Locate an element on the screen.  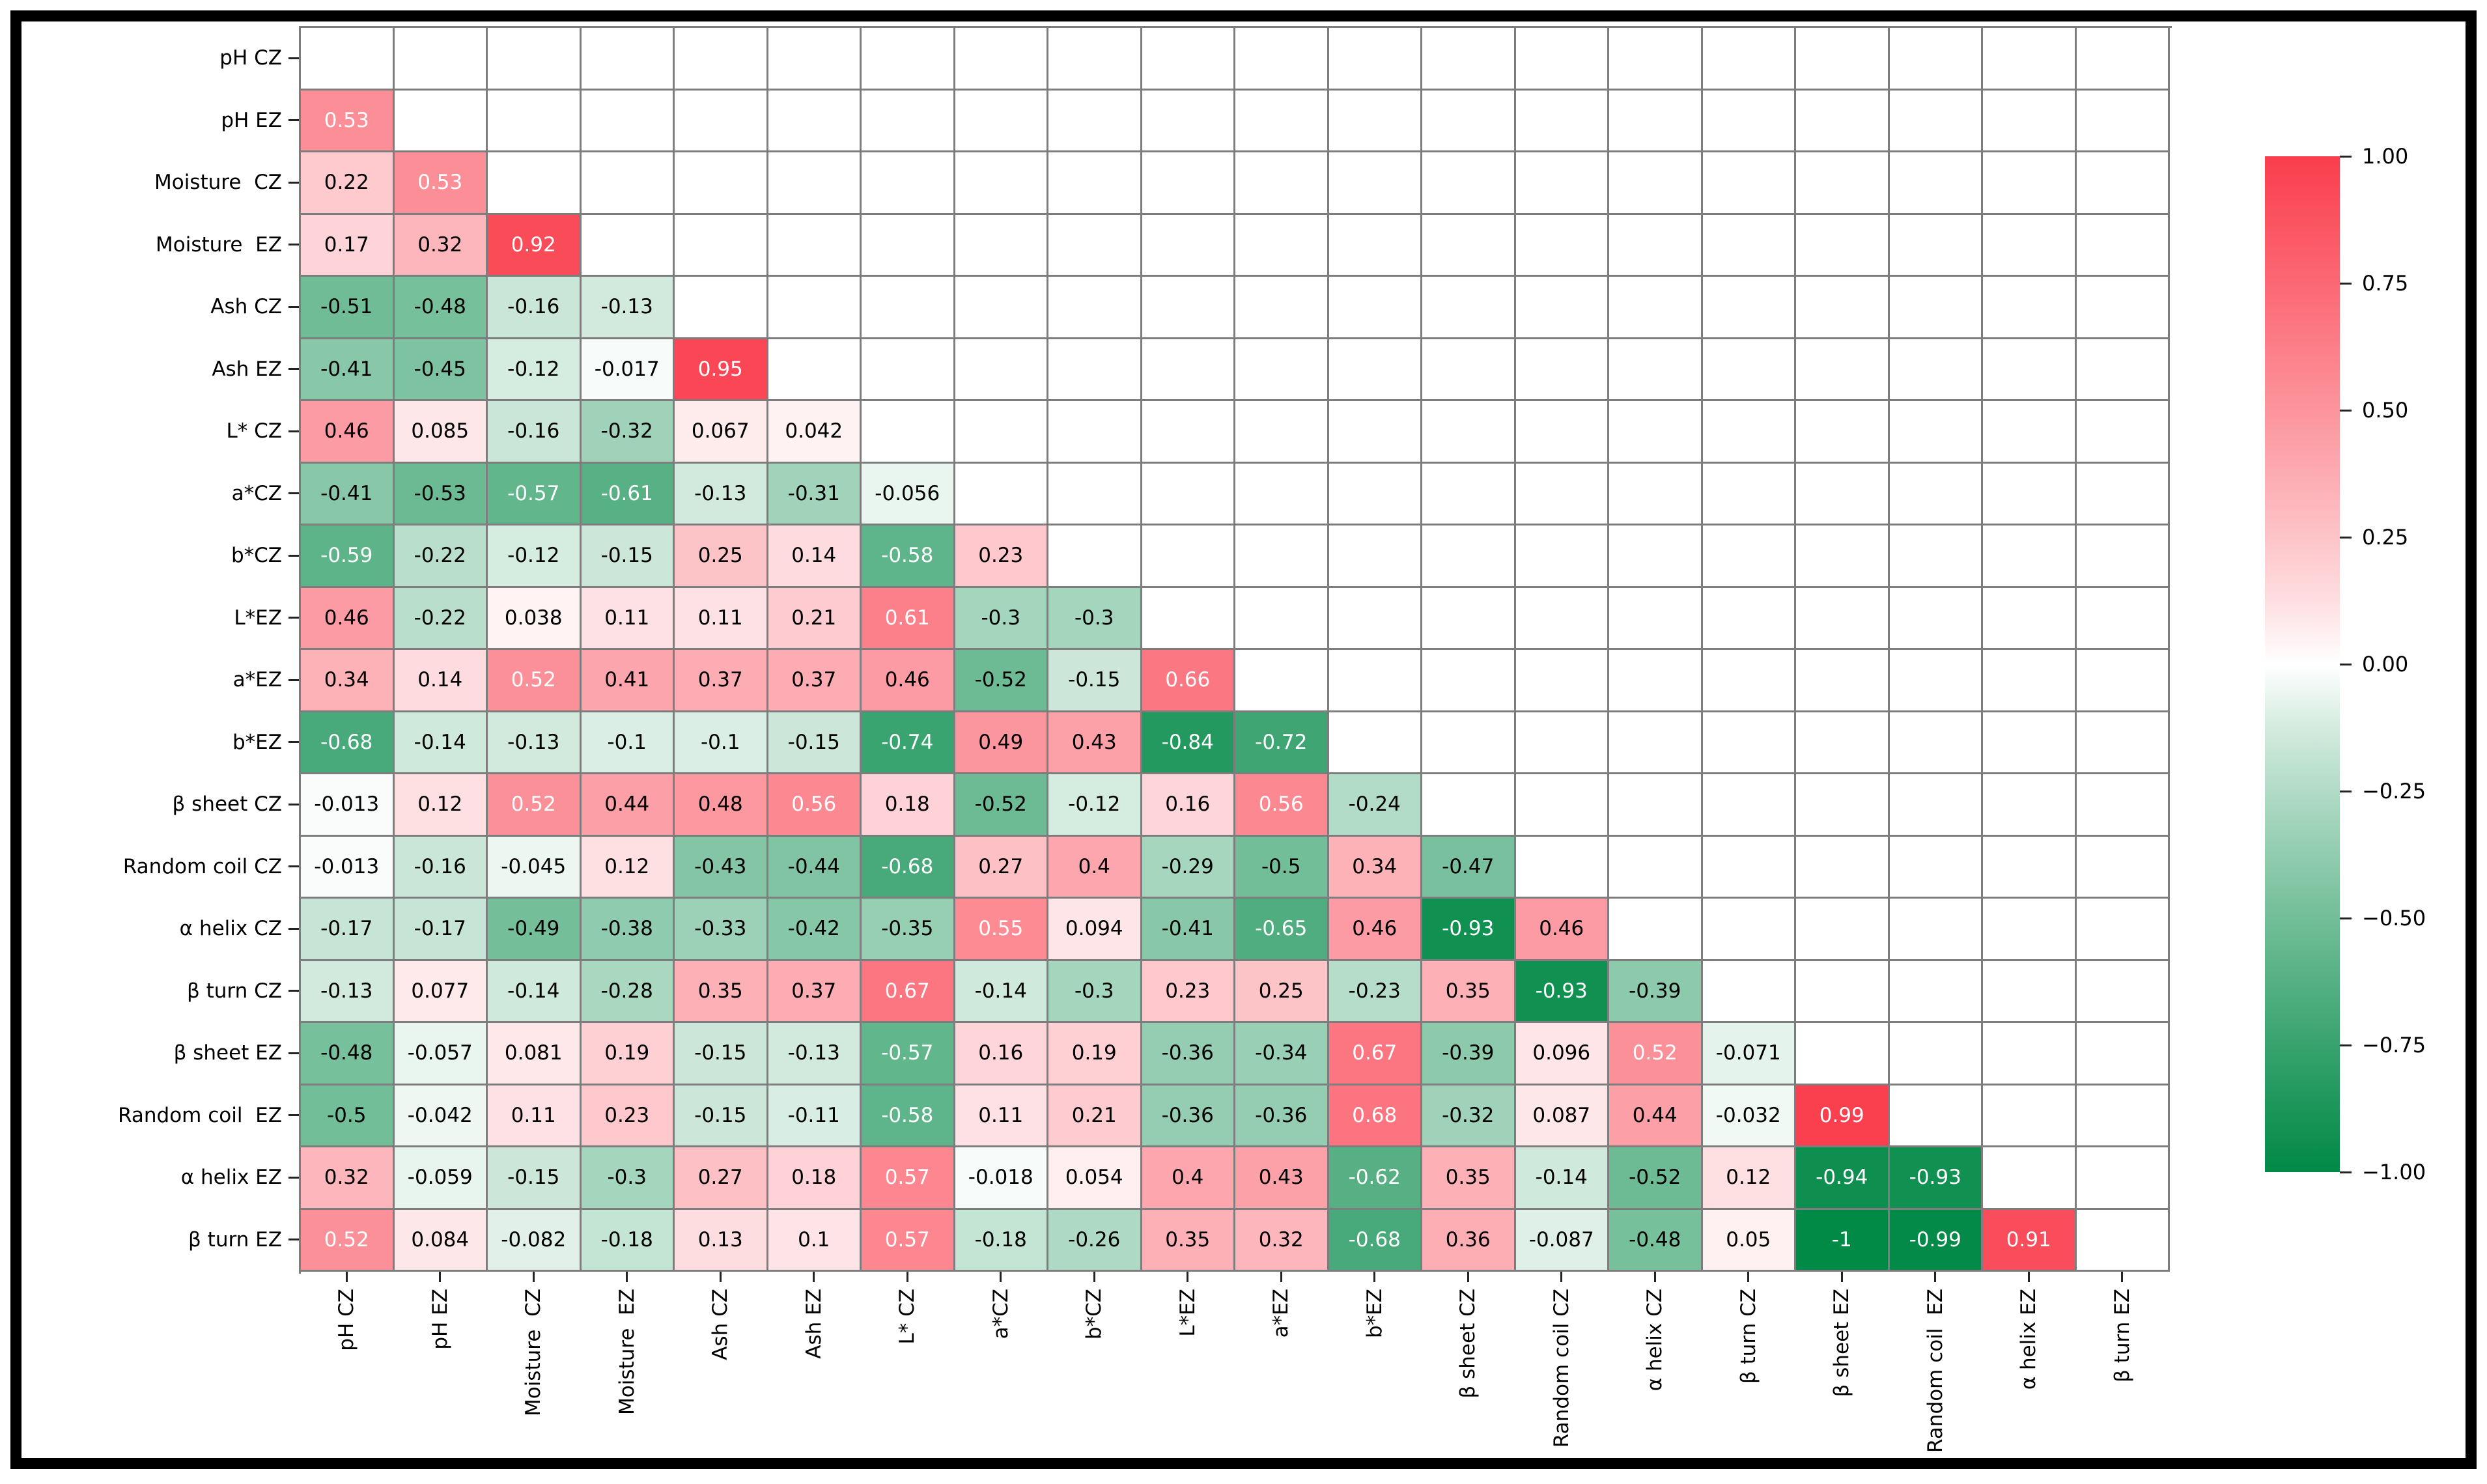
heatmap-cell: -0.49 is located at coordinates (535, 930).